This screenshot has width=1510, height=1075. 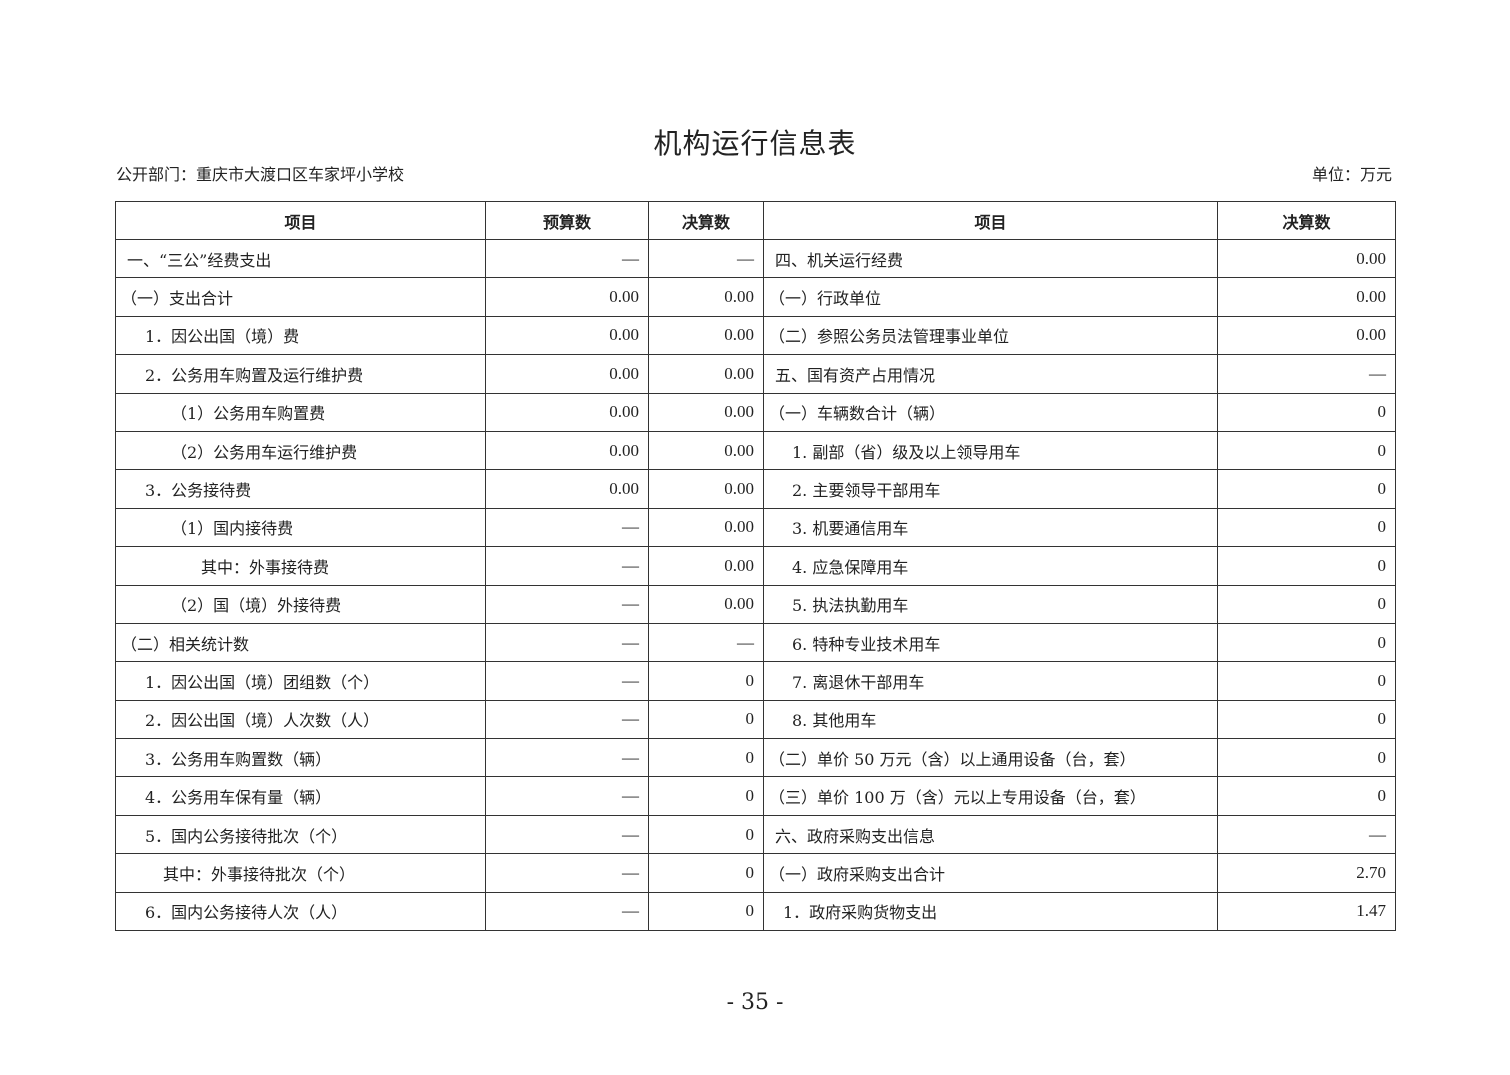 What do you see at coordinates (755, 604) in the screenshot?
I see `table-row: （2）国（境）外接待费 —0.00 5. 执法执勤用车 0` at bounding box center [755, 604].